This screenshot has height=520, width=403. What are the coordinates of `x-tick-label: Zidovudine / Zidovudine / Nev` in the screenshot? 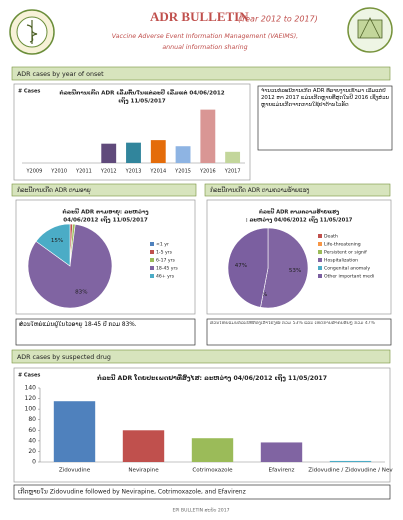 It's located at (350, 471).